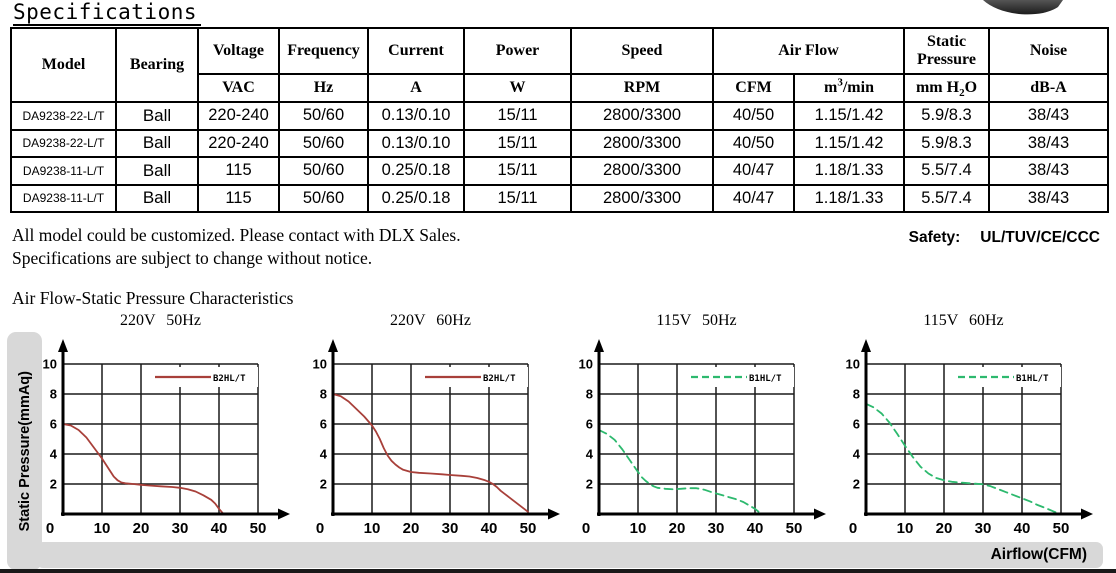 The image size is (1116, 573). What do you see at coordinates (1048, 88) in the screenshot?
I see `unit-dba: dB-A` at bounding box center [1048, 88].